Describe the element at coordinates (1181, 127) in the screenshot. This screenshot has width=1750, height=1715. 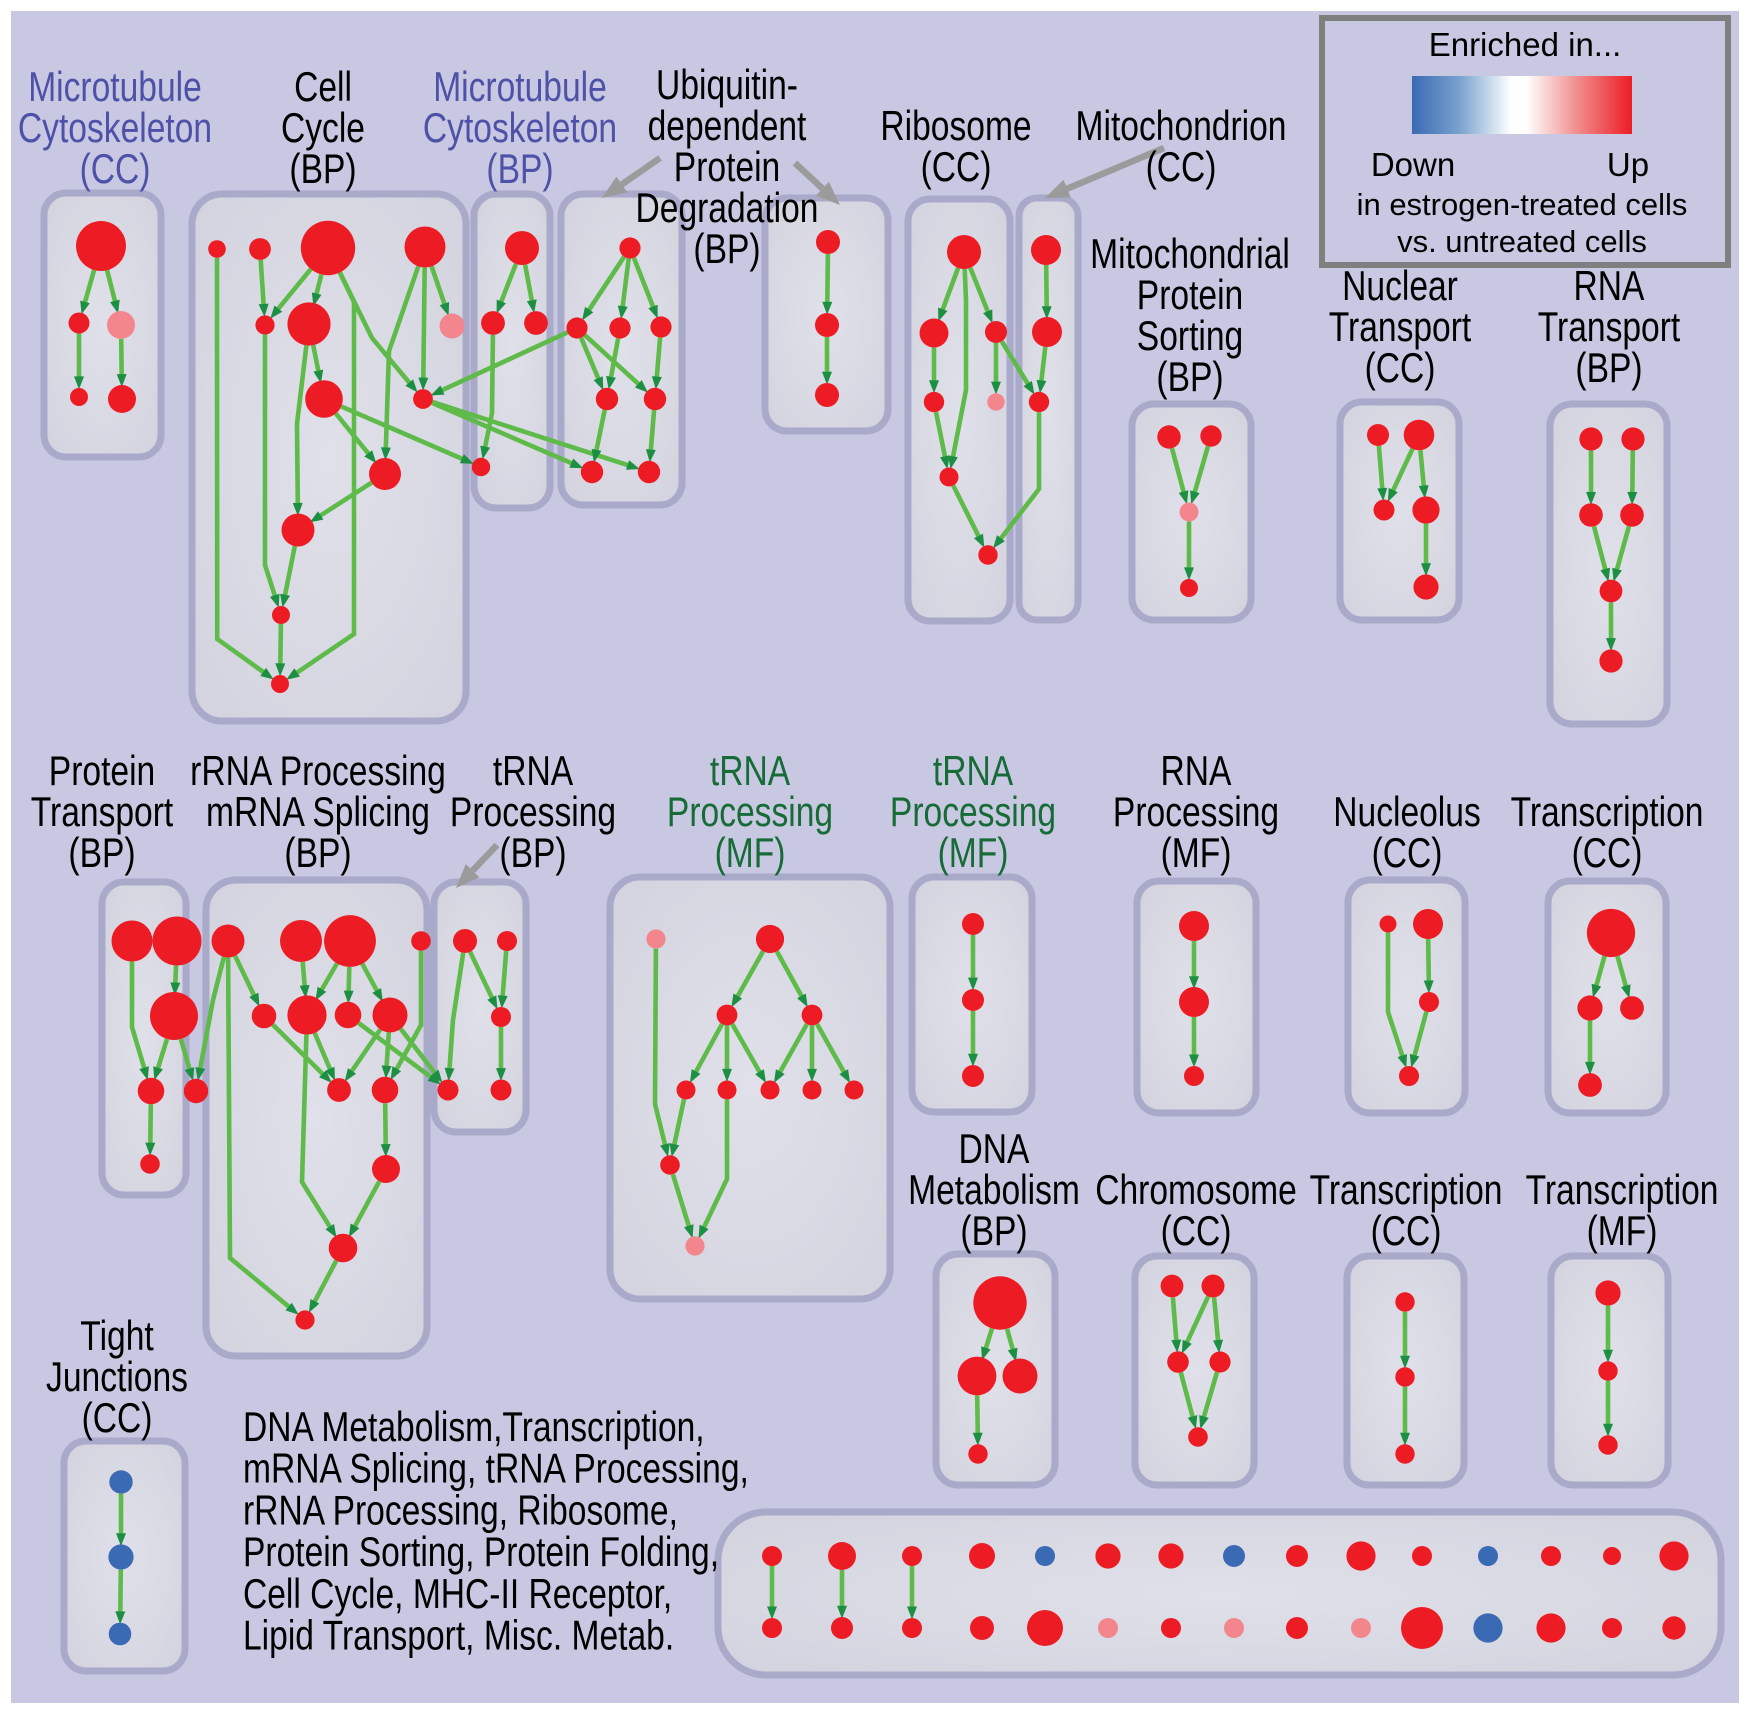
I see `svg-text: Mitochondrion` at that location.